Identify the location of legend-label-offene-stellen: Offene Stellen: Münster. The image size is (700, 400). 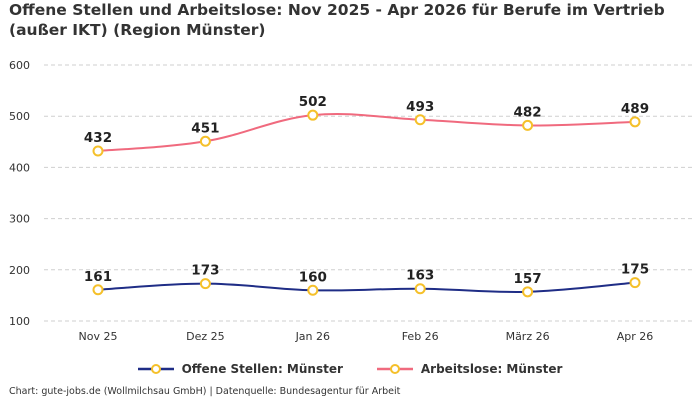
(262, 369).